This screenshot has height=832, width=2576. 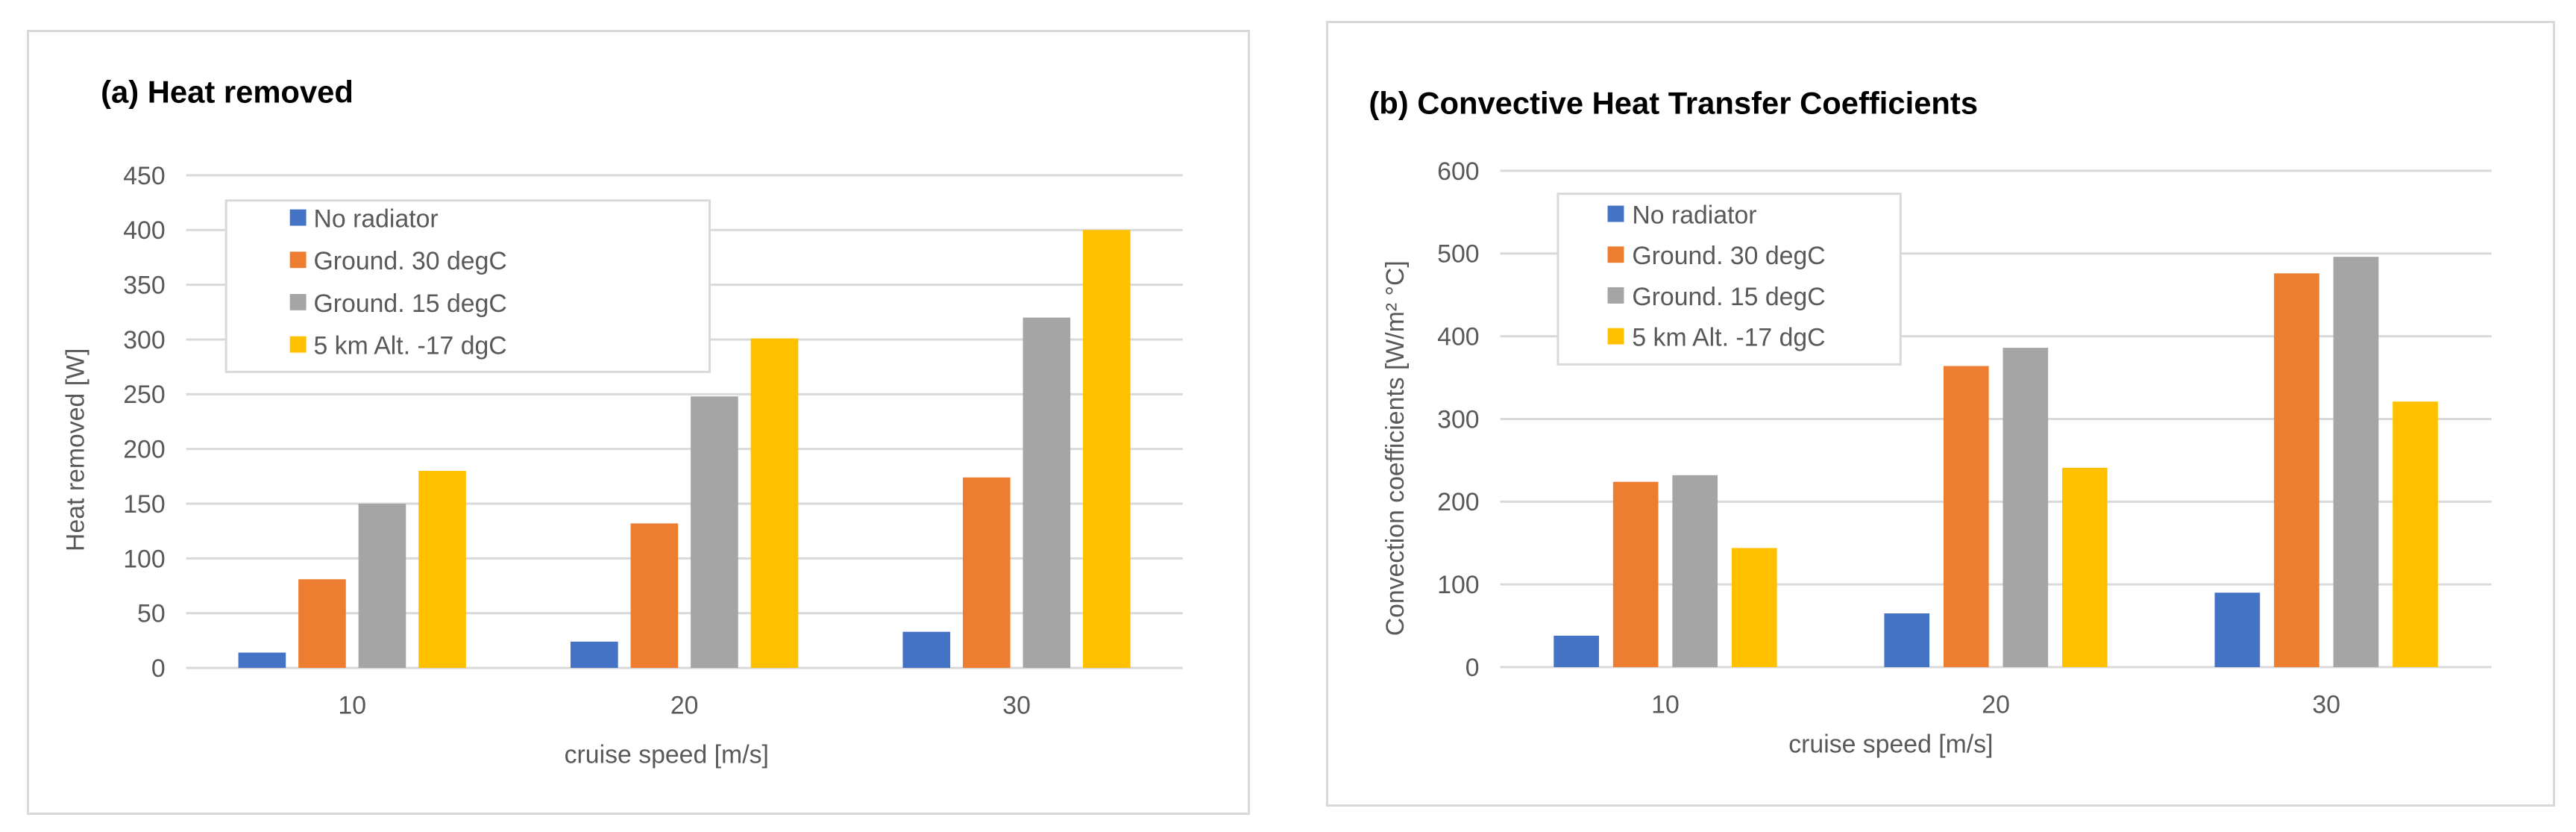 I want to click on y-axis-title: Convection coefficients [W/m² °C], so click(x=1395, y=448).